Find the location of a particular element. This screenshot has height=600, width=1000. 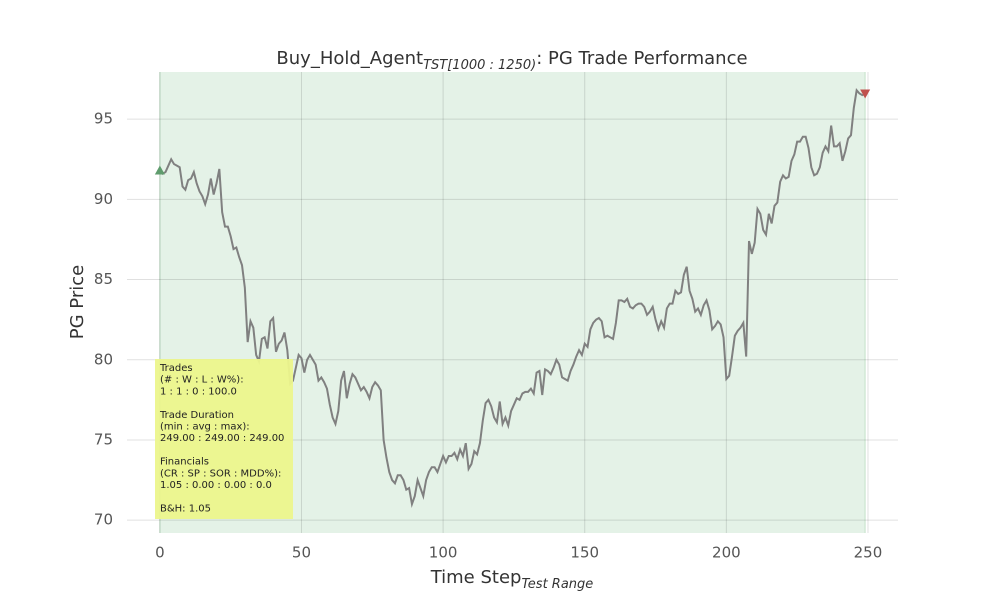

y-tick-label: 85 is located at coordinates (103, 279).